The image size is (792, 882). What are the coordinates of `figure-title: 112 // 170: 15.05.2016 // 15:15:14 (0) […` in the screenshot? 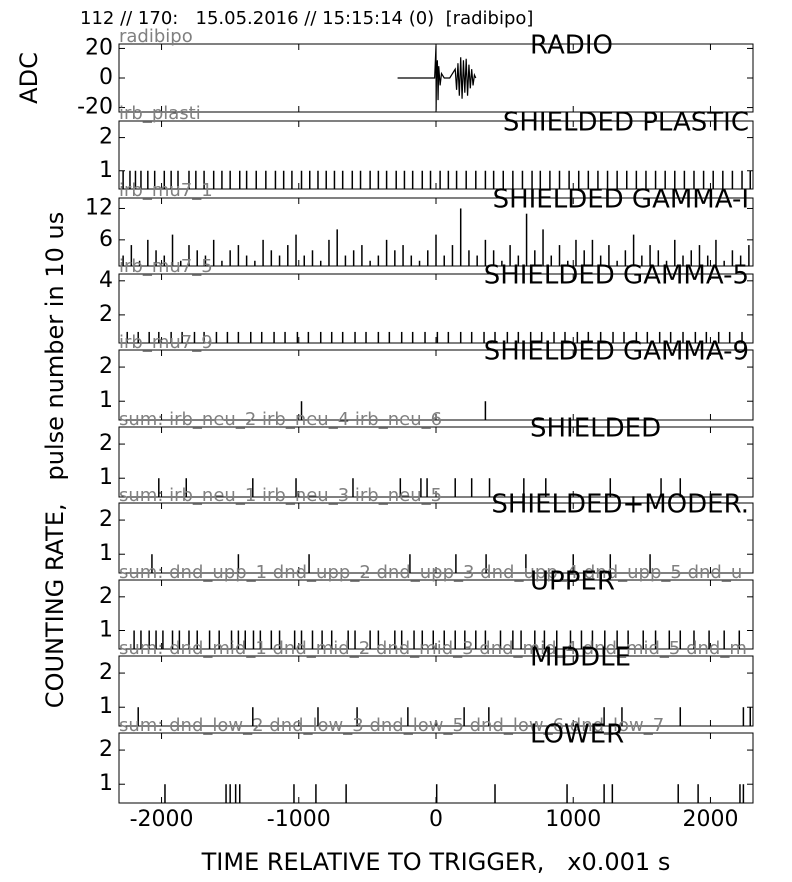 It's located at (306, 18).